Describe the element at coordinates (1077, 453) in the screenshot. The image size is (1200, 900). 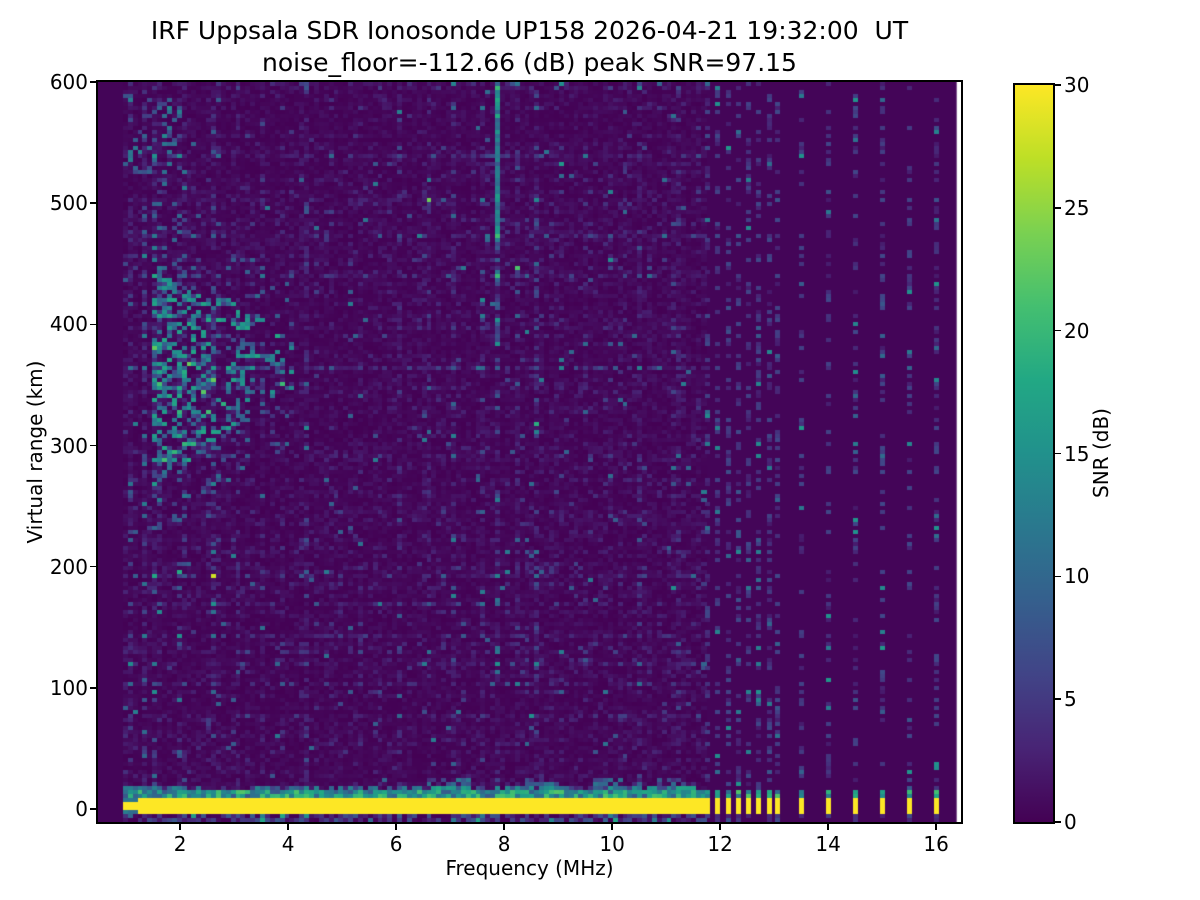
I see `colorbar-tick-label: 15` at that location.